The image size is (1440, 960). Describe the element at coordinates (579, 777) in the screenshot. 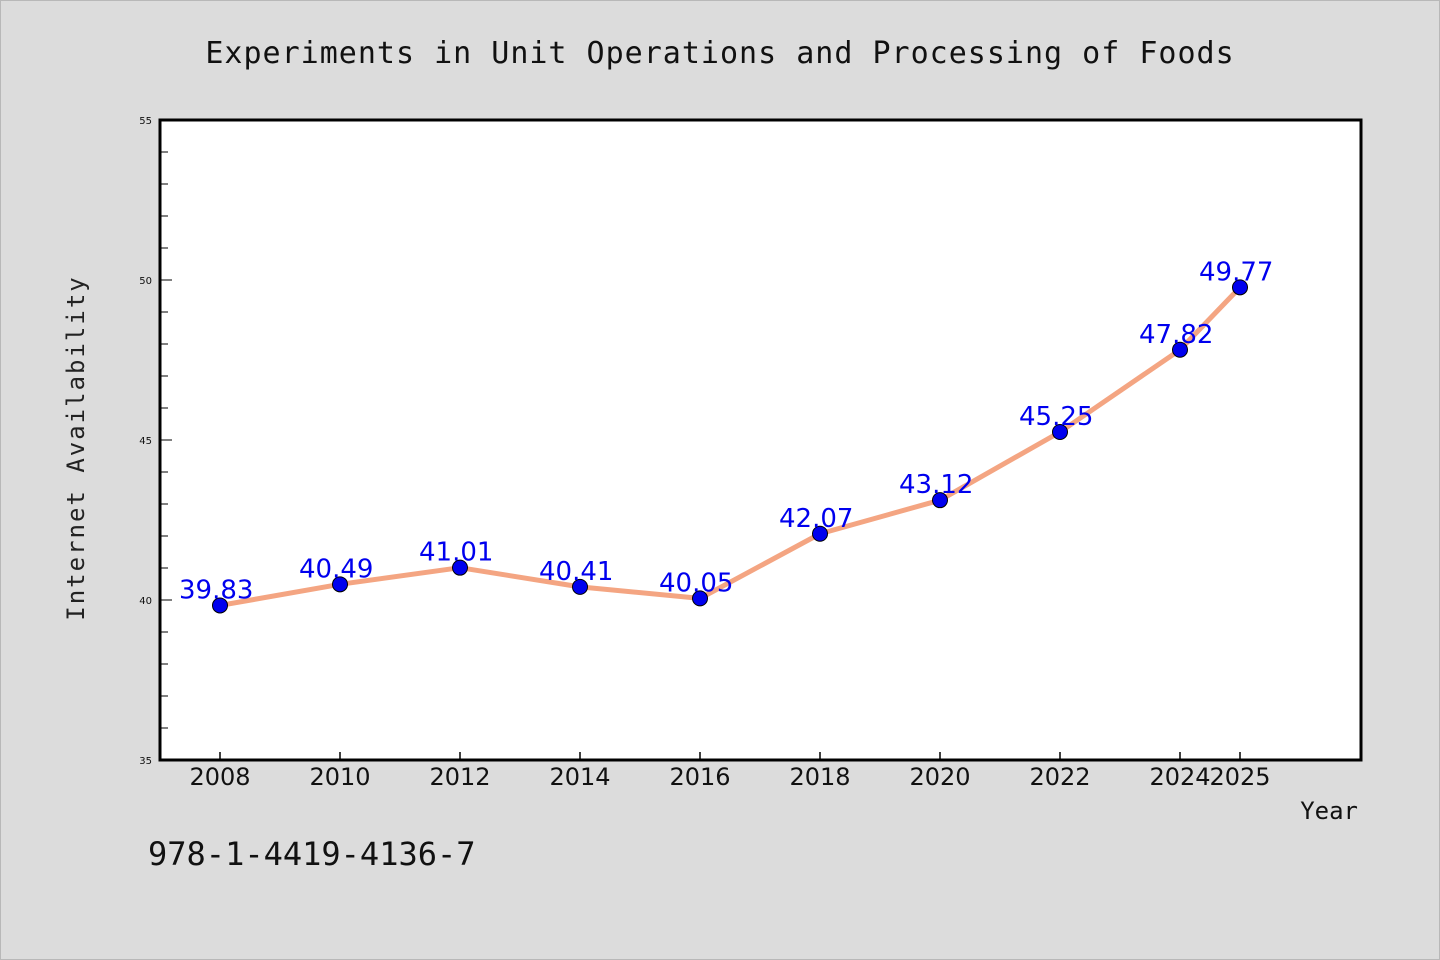

I see `x-tick-label: 2014` at that location.